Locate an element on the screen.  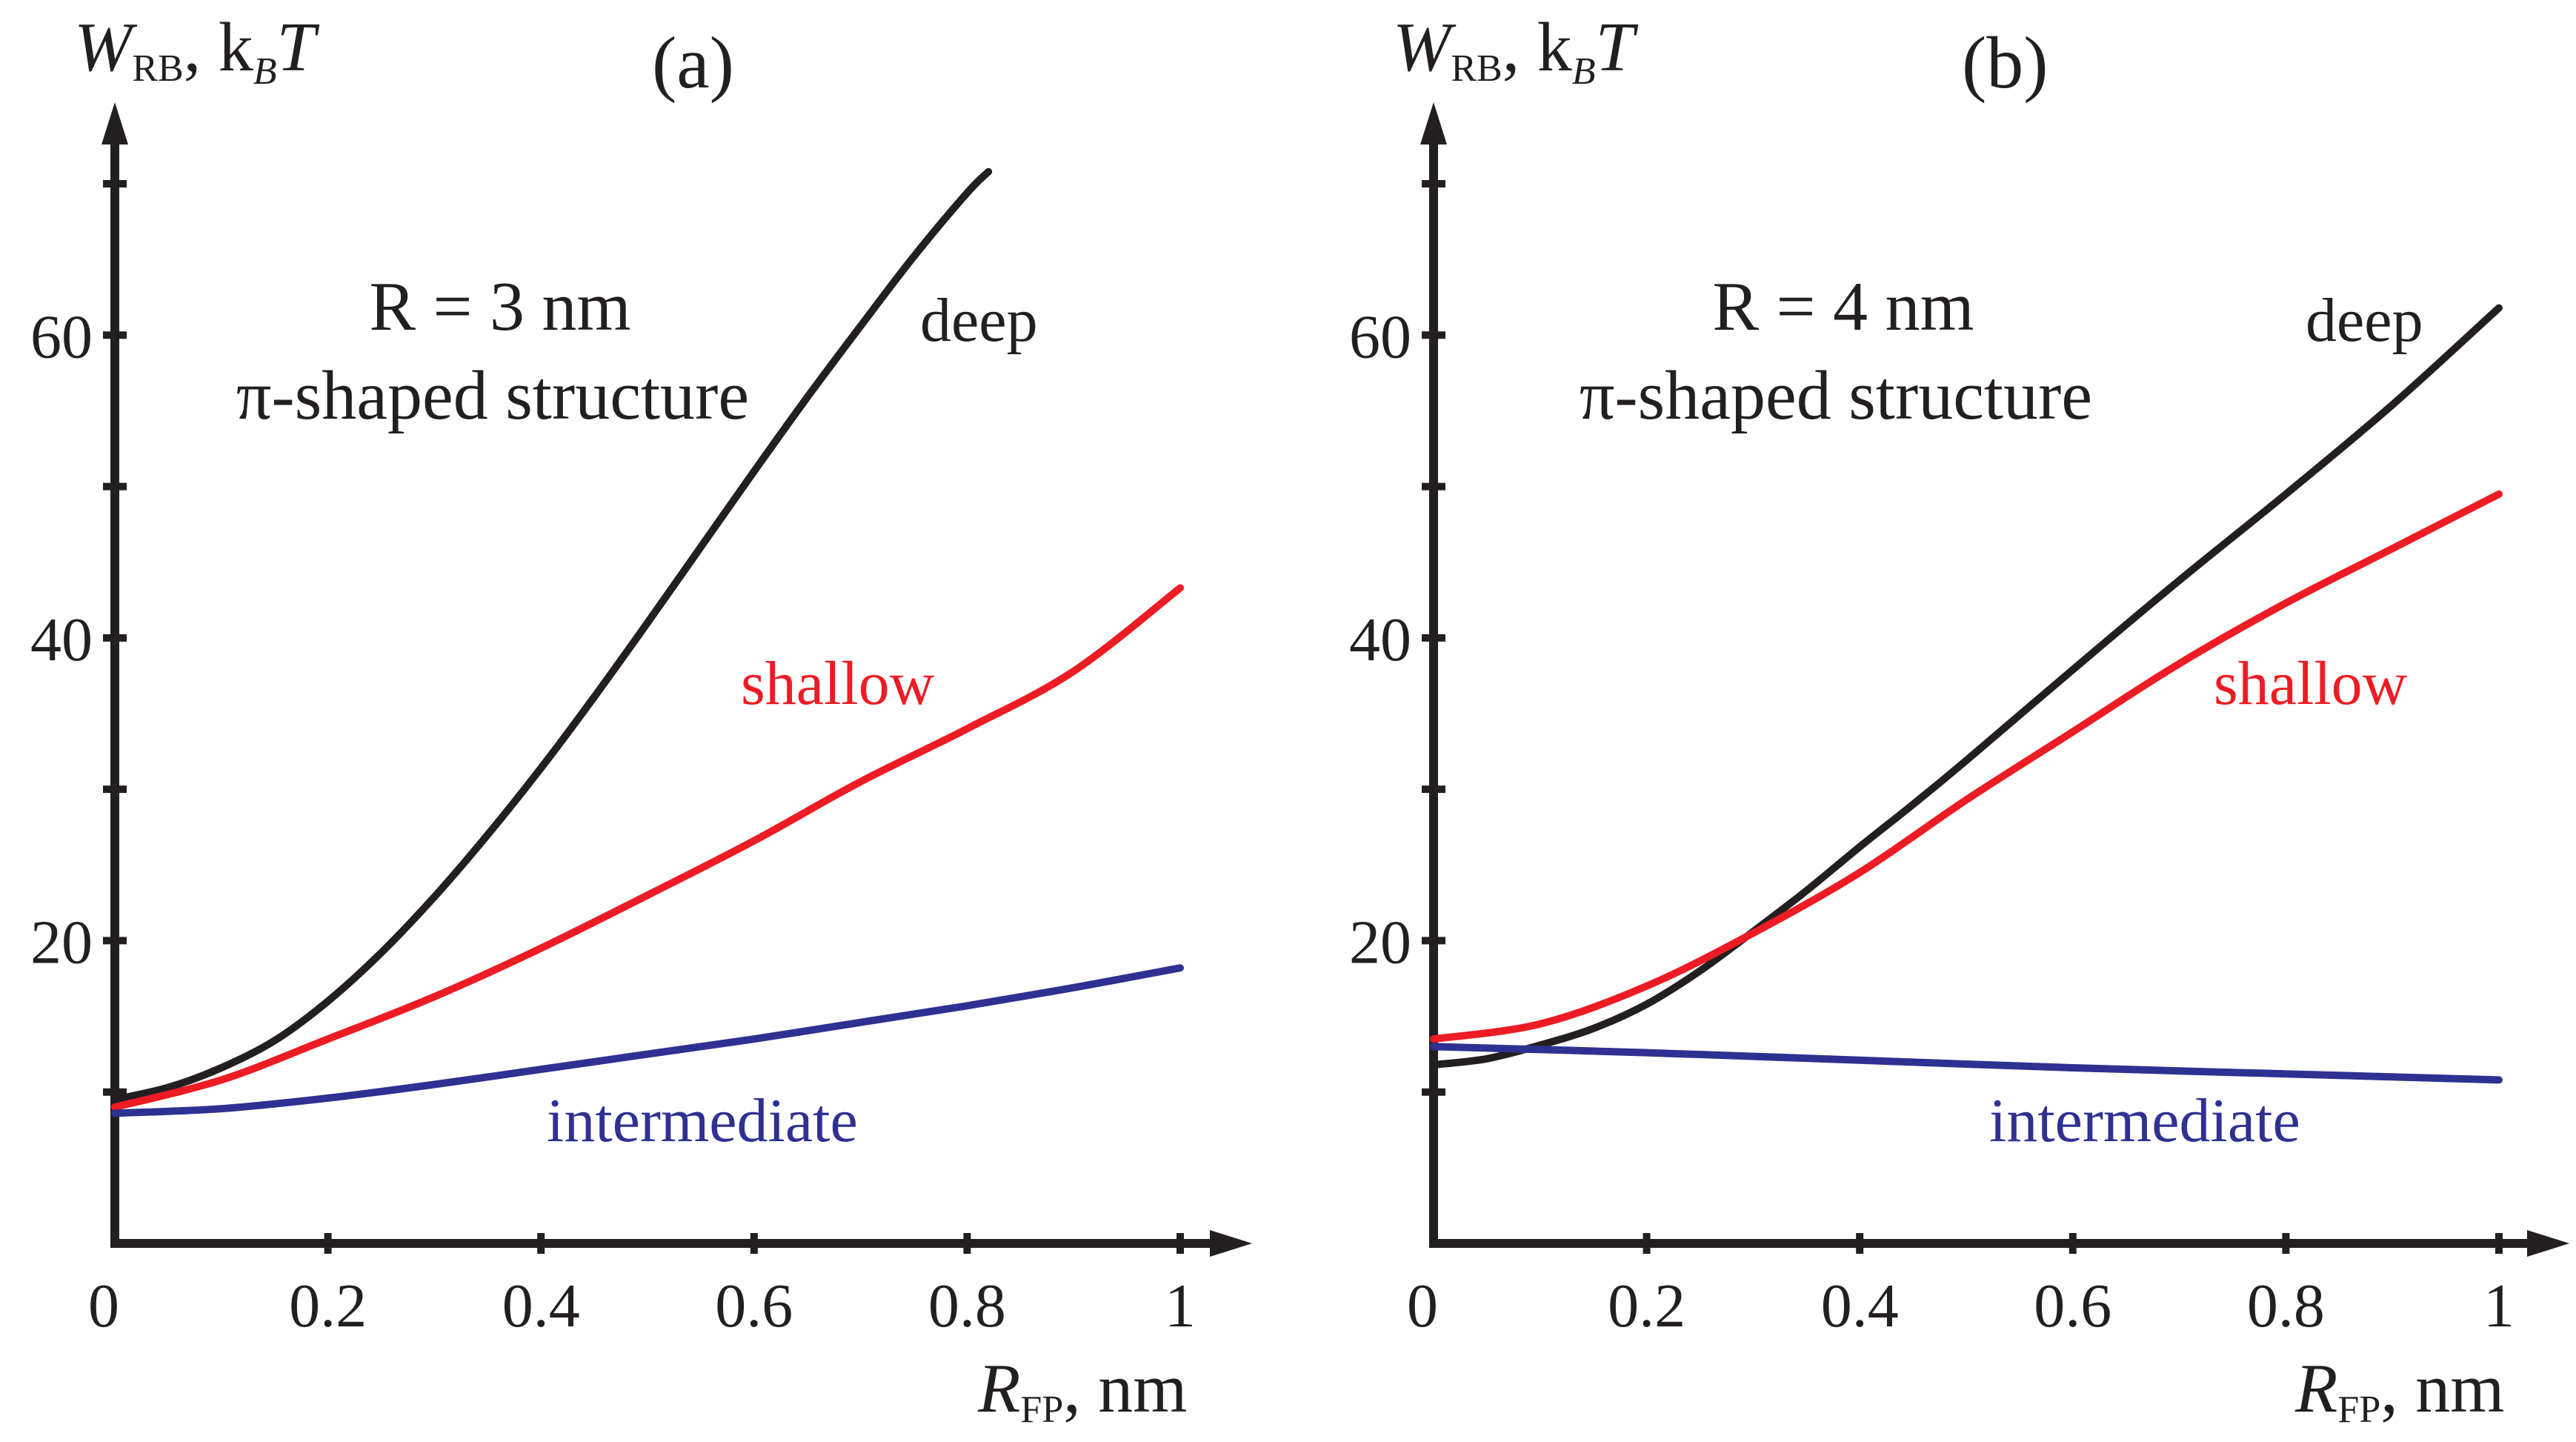
annotation-line1: R = 4 nm is located at coordinates (1843, 306).